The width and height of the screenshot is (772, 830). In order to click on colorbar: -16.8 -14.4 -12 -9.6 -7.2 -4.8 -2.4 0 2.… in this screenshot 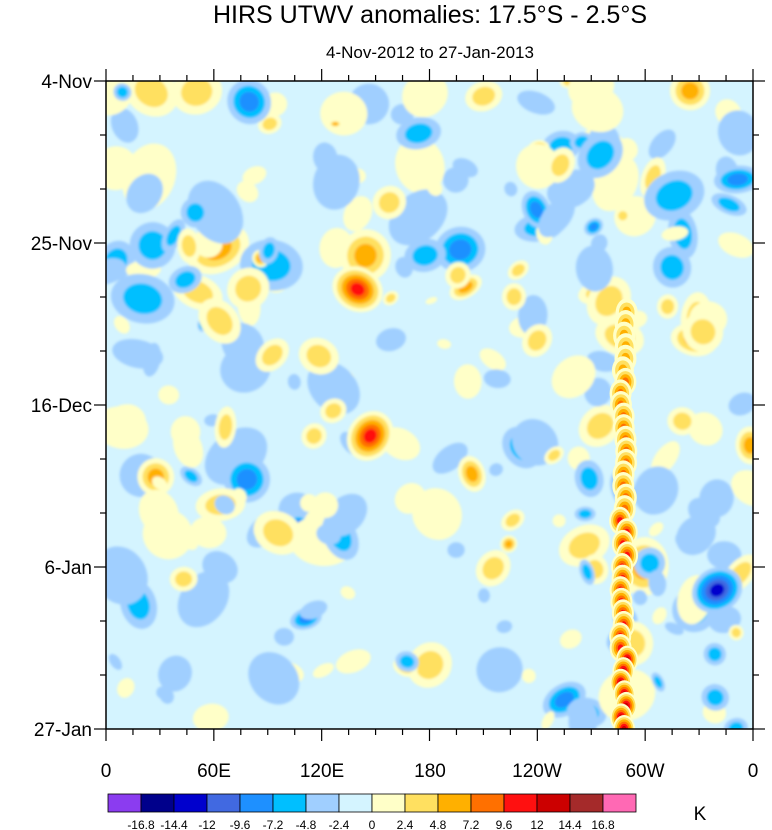, I will do `click(407, 811)`.